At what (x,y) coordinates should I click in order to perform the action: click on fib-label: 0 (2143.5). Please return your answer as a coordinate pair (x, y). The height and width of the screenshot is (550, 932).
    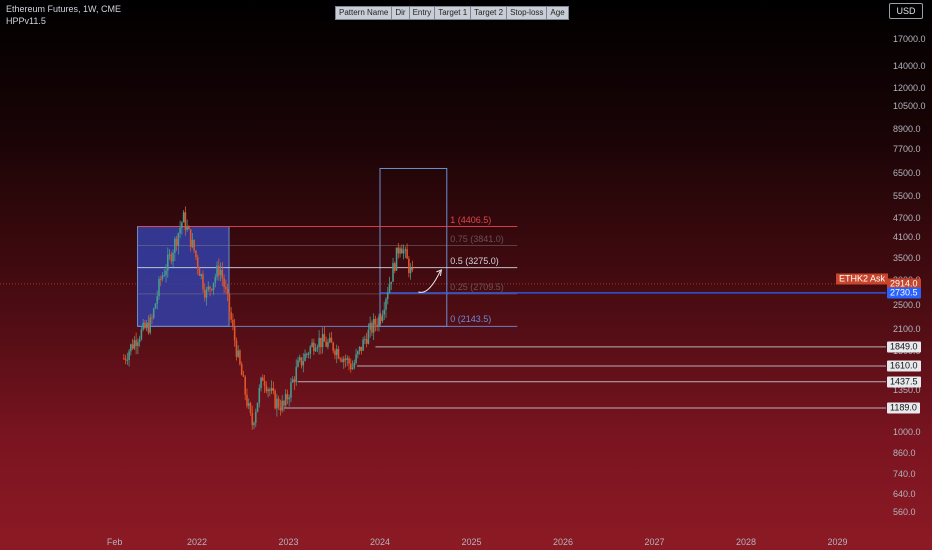
    Looking at the image, I should click on (471, 319).